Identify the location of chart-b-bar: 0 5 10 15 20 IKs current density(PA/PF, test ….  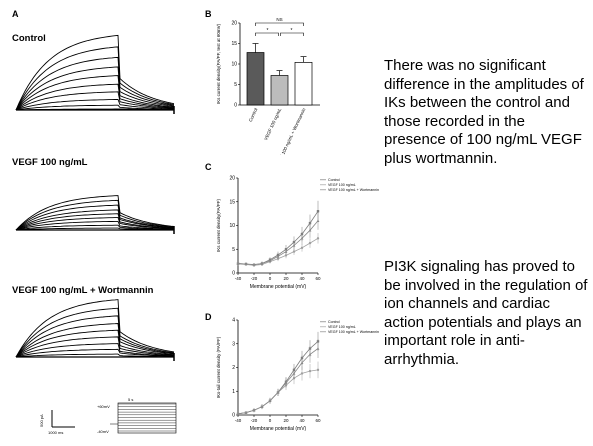
(268, 86).